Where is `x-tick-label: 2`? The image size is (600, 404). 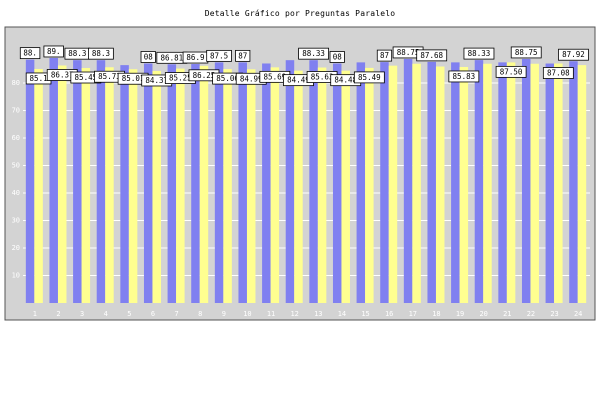
x-tick-label: 2 is located at coordinates (58, 314).